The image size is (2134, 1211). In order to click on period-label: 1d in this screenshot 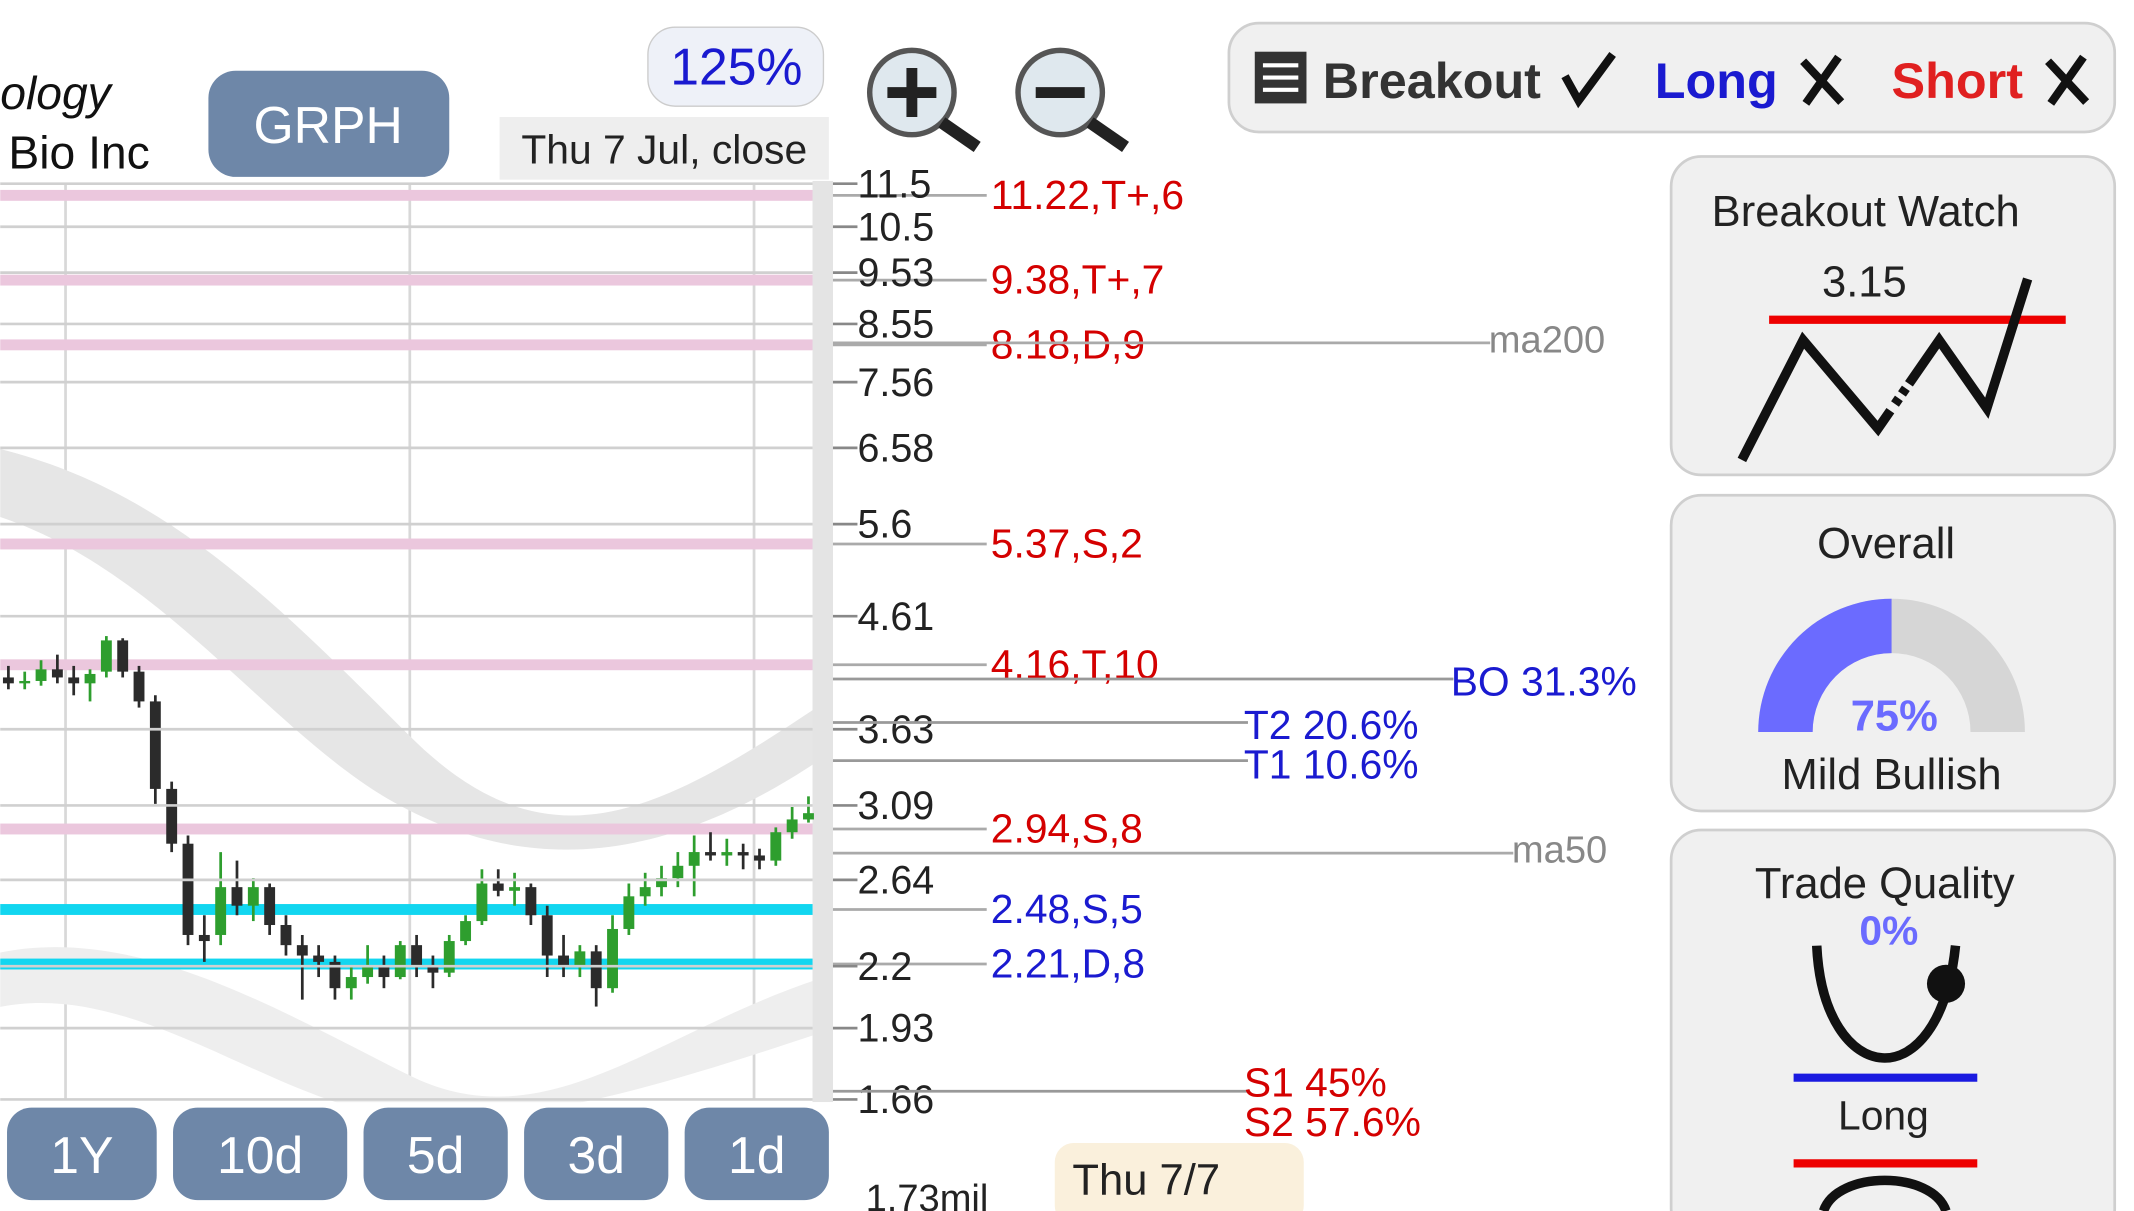, I will do `click(757, 1155)`.